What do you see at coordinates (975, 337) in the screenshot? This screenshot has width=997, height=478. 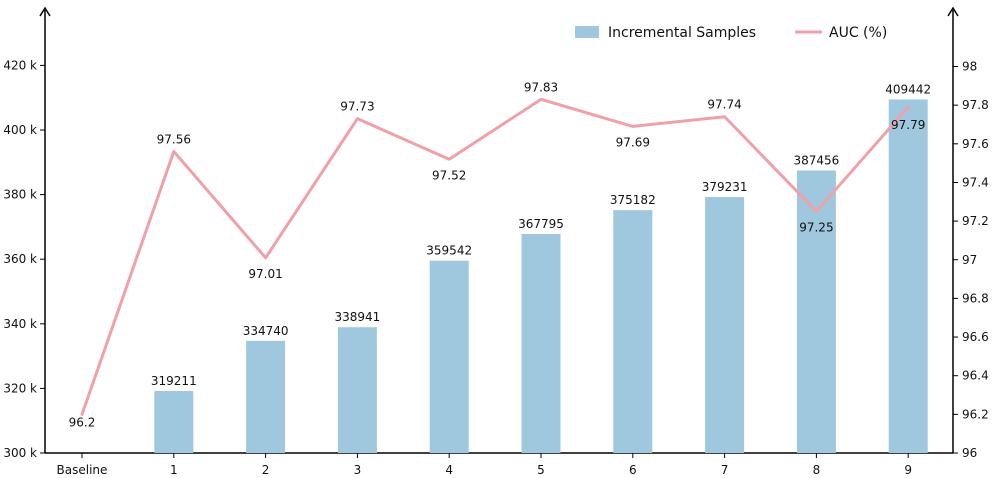 I see `right-tick-label: 96.6` at bounding box center [975, 337].